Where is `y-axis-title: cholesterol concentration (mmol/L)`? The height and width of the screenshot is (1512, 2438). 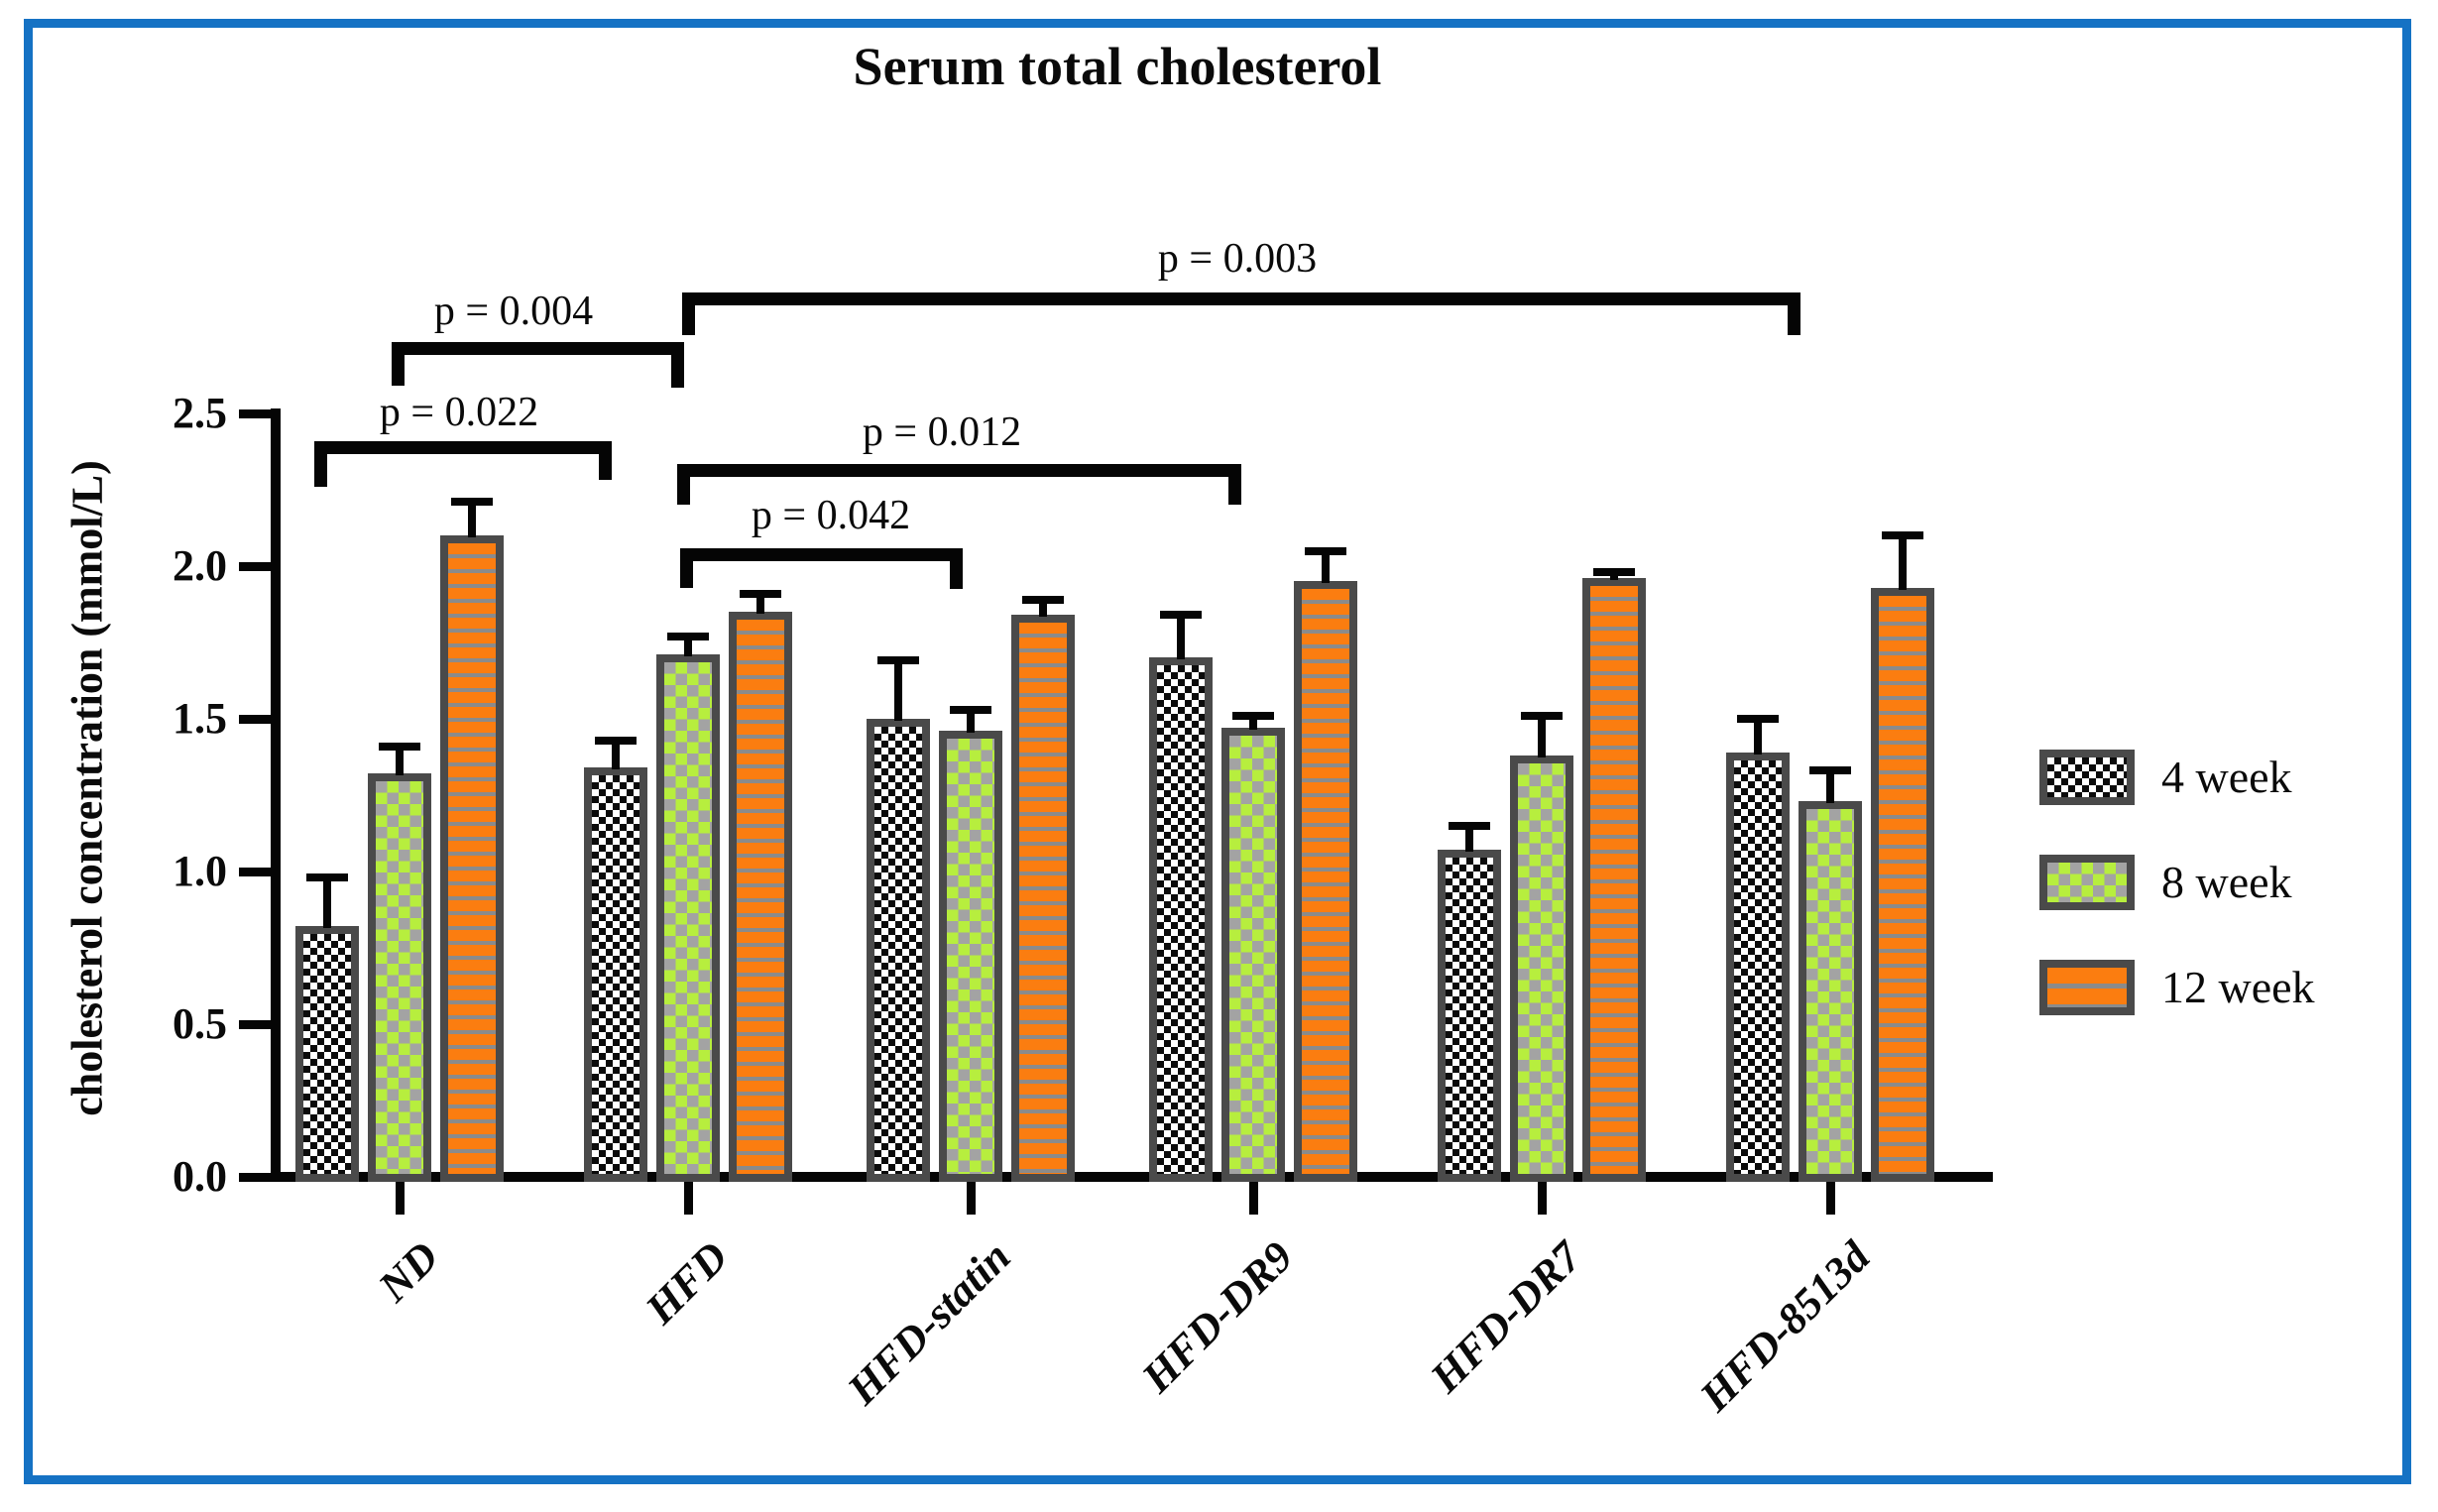 y-axis-title: cholesterol concentration (mmol/L) is located at coordinates (87, 788).